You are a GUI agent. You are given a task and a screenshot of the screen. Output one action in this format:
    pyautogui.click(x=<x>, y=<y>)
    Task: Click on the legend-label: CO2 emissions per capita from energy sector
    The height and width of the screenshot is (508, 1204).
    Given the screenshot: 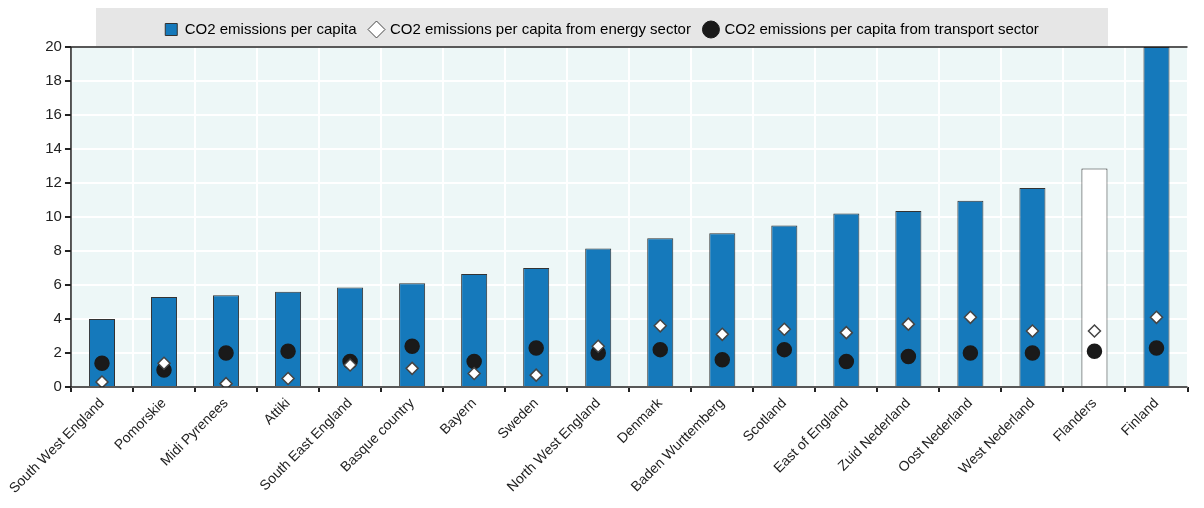 What is the action you would take?
    pyautogui.click(x=540, y=28)
    